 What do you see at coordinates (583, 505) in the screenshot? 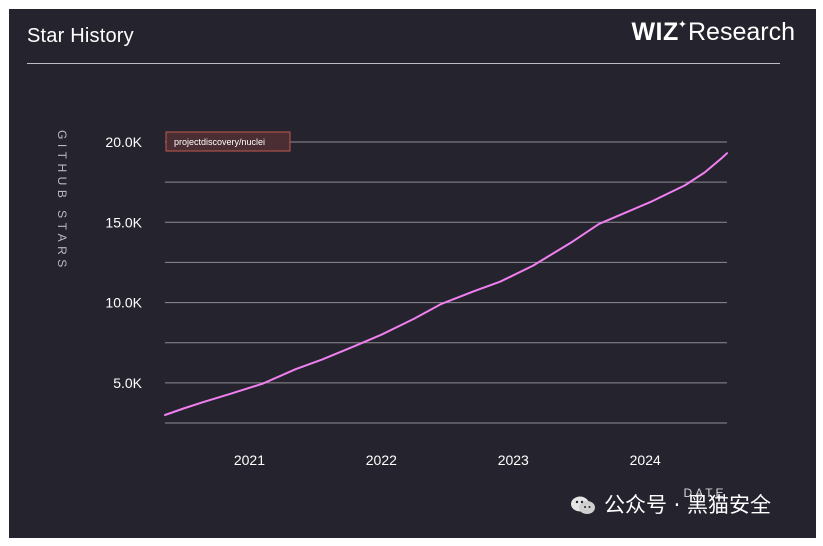
I see `wechat-icon` at bounding box center [583, 505].